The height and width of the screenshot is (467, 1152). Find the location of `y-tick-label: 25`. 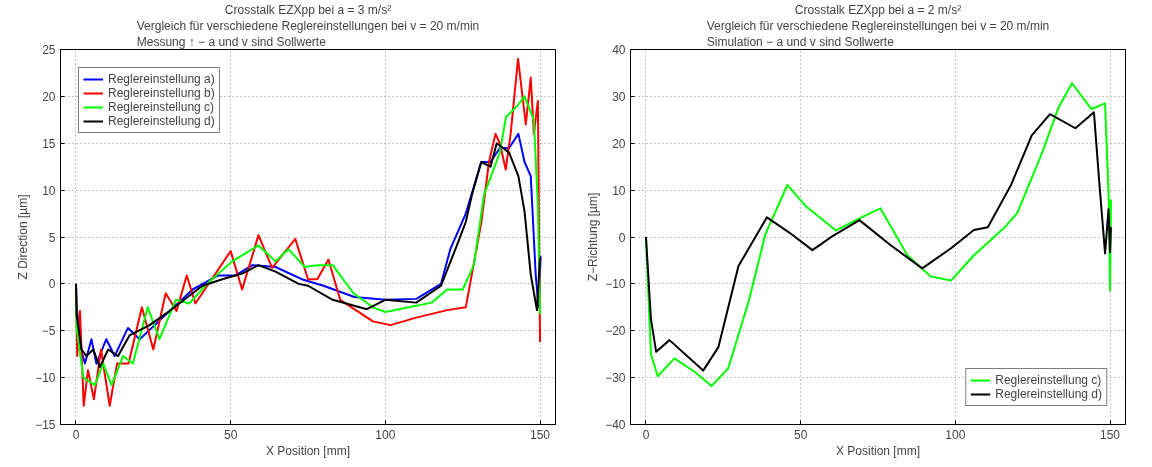

y-tick-label: 25 is located at coordinates (49, 50).